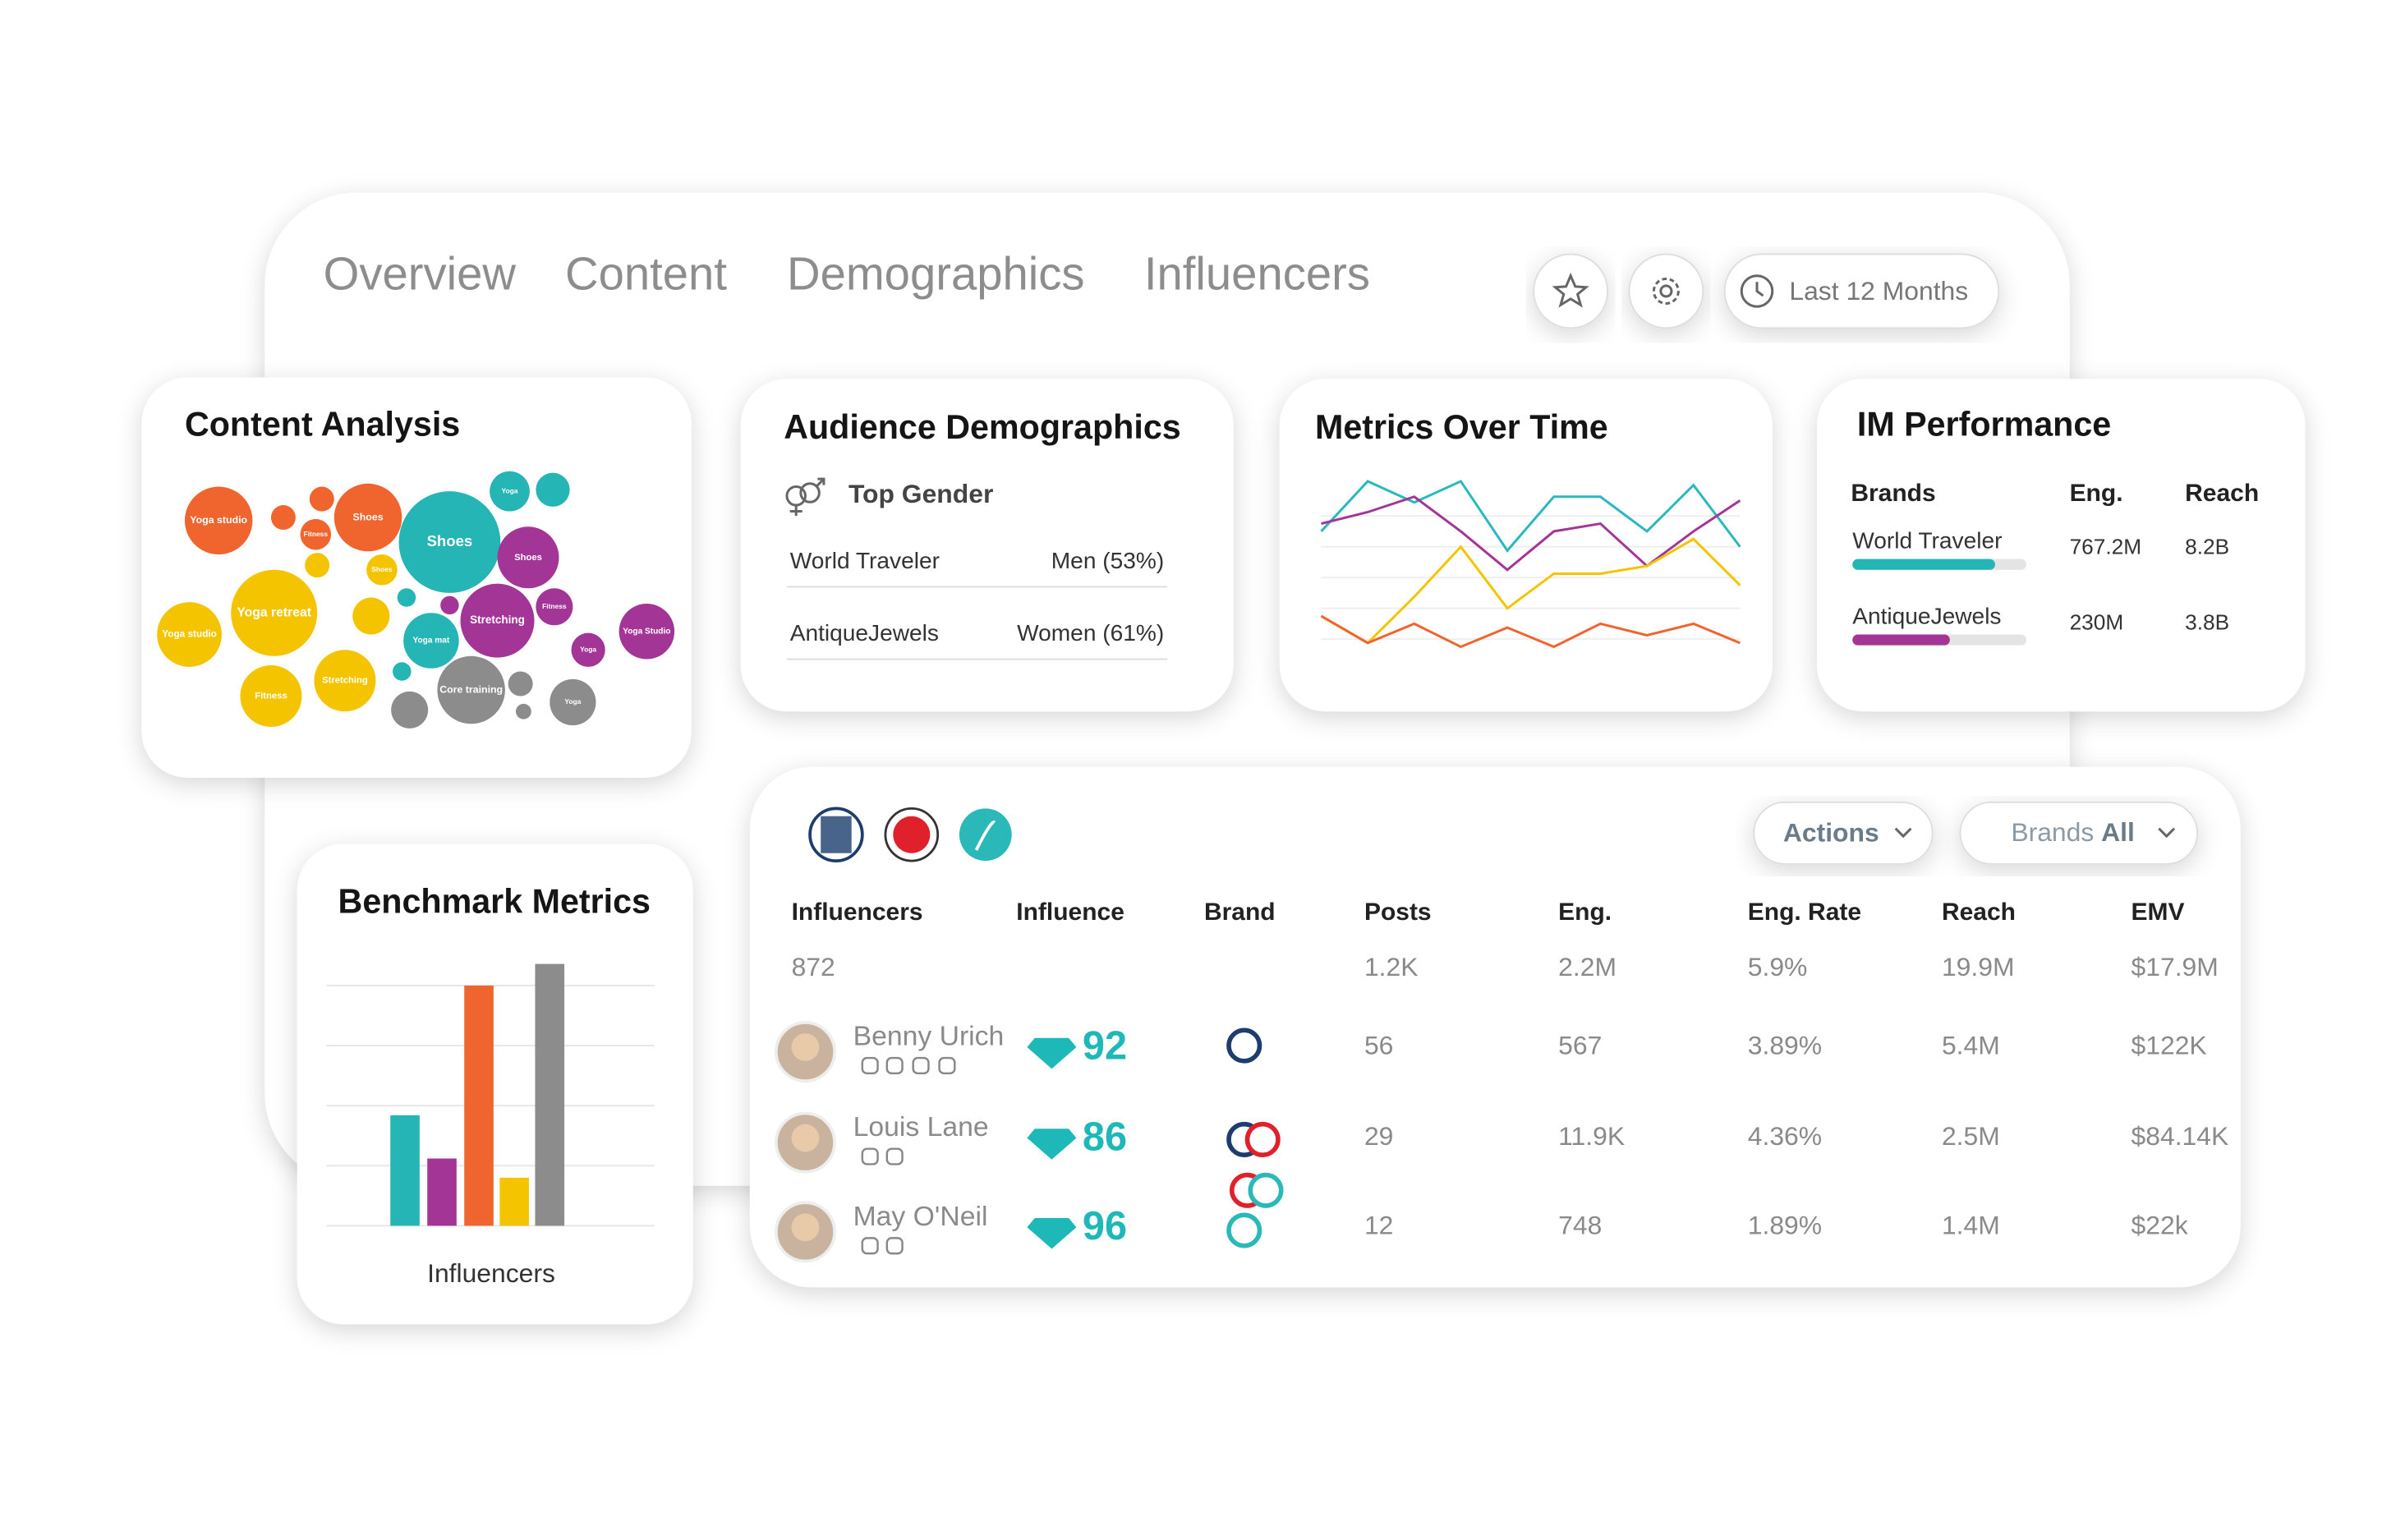  I want to click on filter-value: All, so click(2118, 833).